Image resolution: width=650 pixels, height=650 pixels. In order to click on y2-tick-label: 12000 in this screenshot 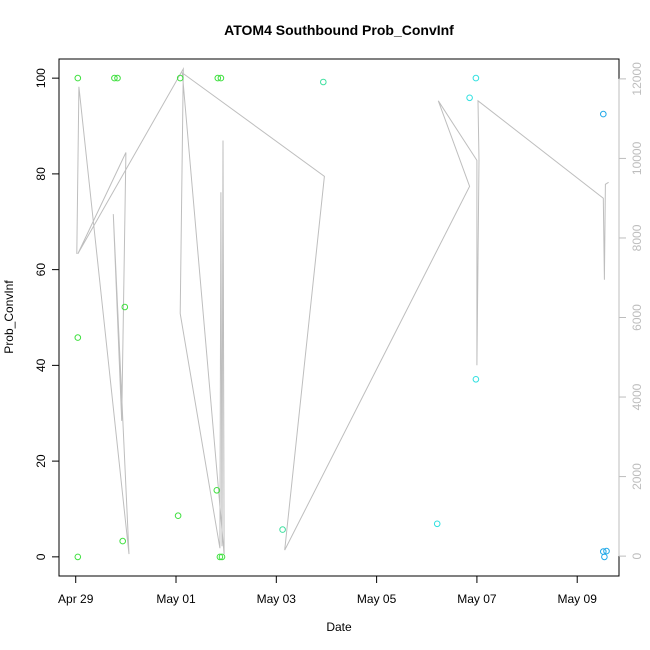, I will do `click(637, 79)`.